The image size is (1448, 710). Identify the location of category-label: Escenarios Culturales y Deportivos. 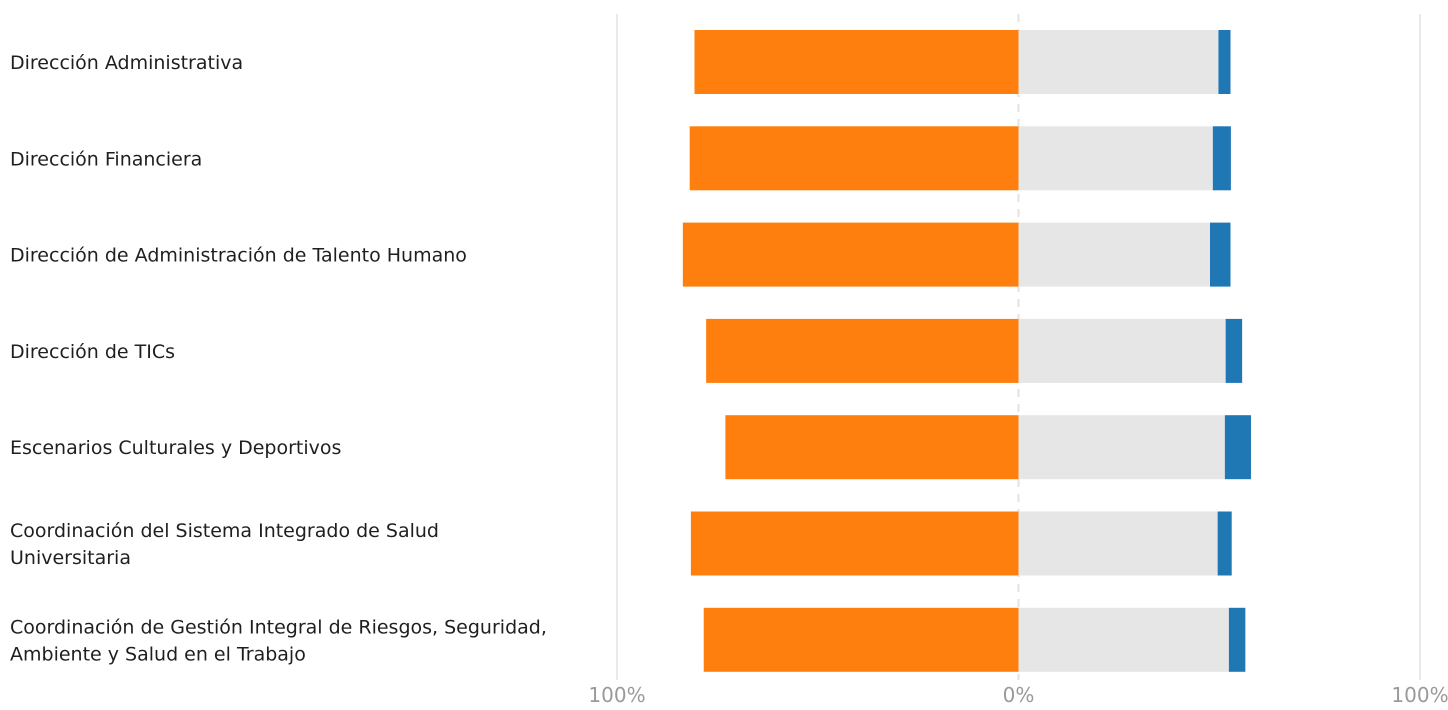
(175, 448).